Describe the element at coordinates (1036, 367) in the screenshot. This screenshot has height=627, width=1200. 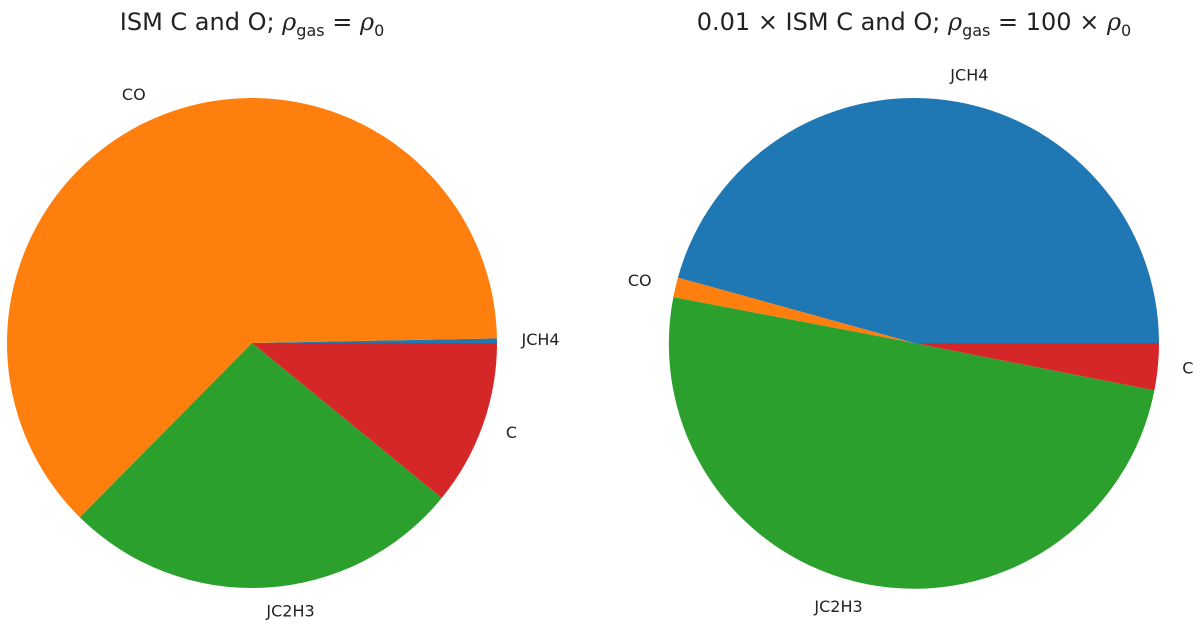
I see `pie-2-slice-c` at that location.